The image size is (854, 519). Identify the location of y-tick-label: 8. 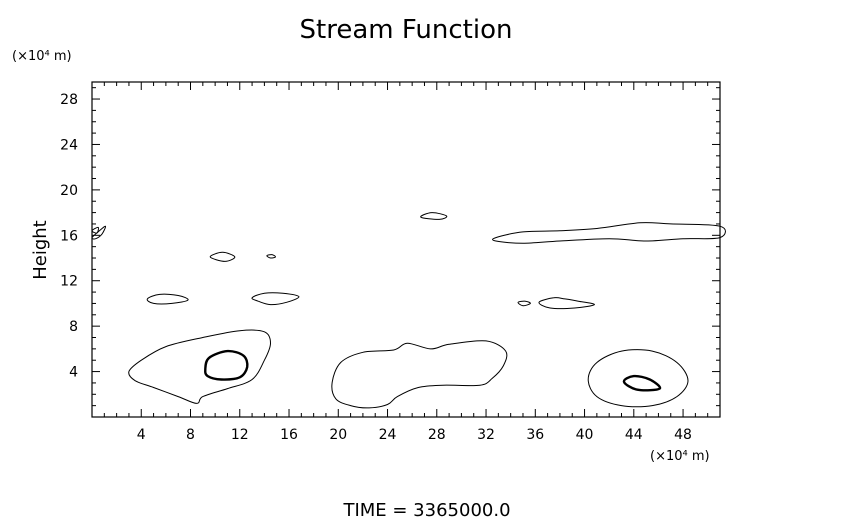
(73, 327).